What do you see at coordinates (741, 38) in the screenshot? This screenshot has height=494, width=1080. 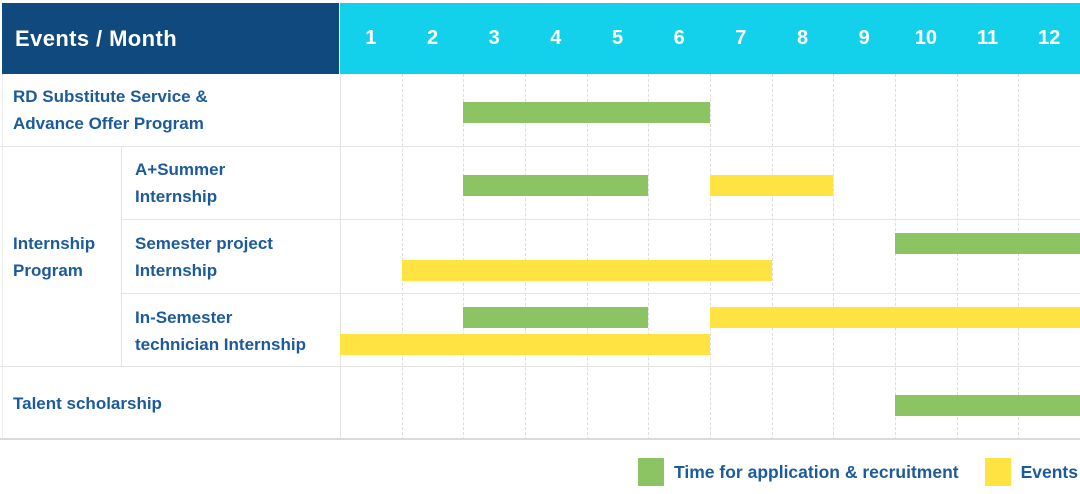 I see `month-label-7: 7` at bounding box center [741, 38].